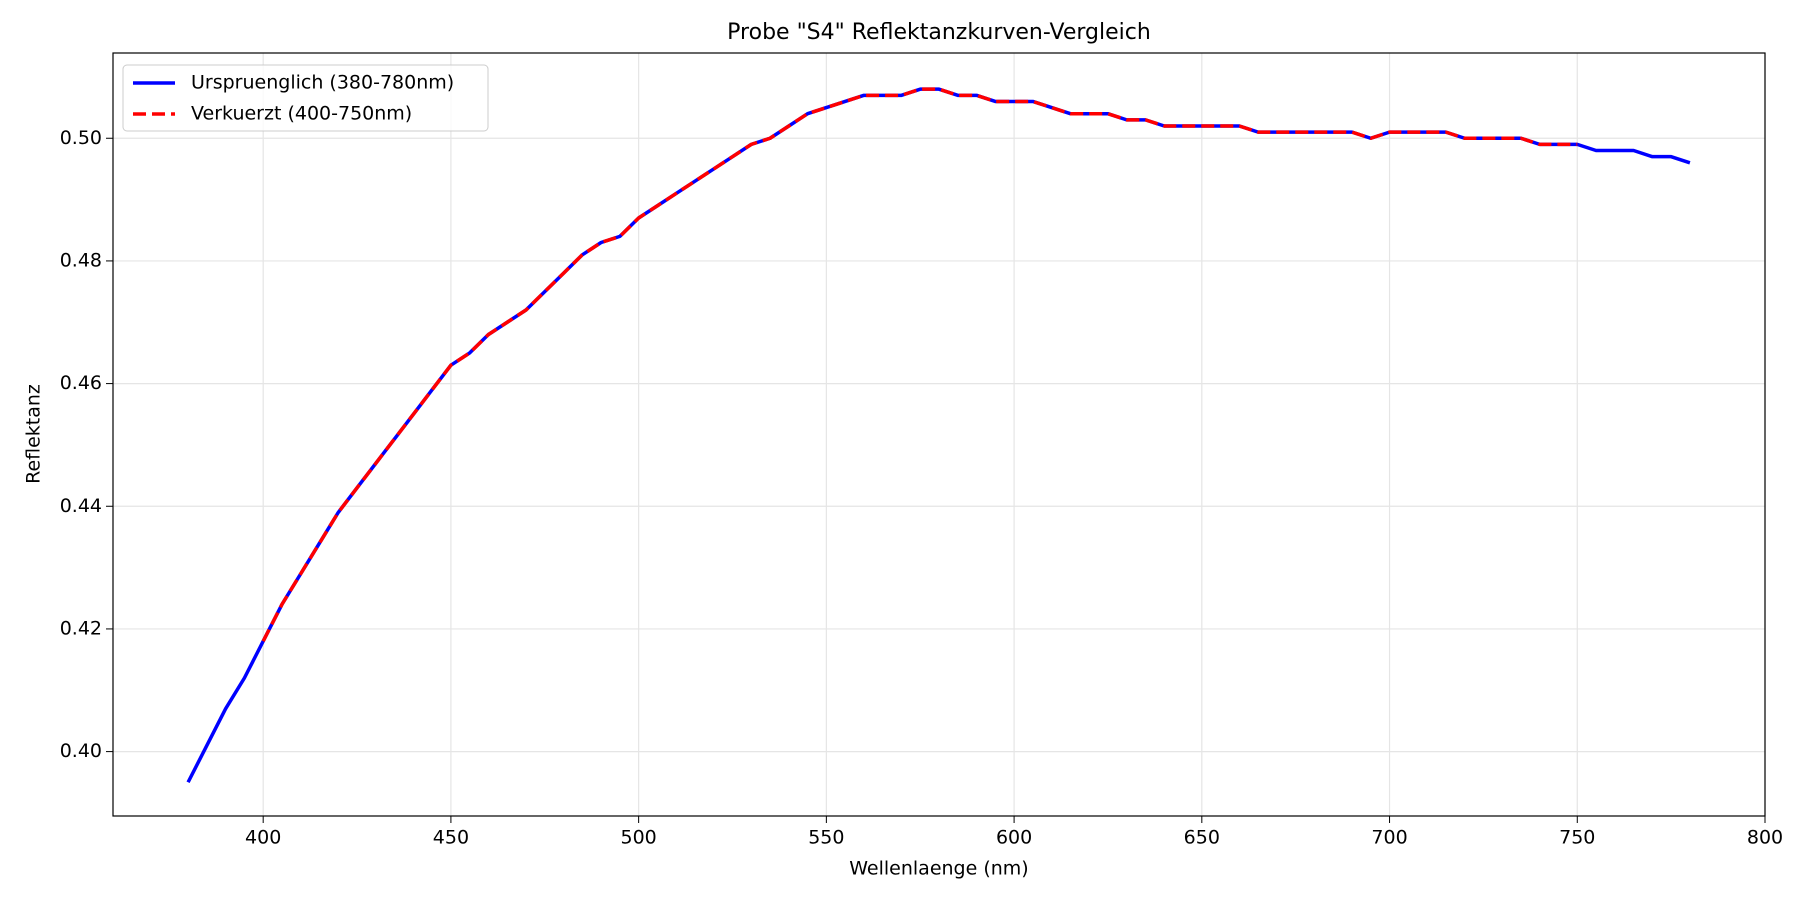 This screenshot has width=1800, height=900. I want to click on y-tick-label: 0.44, so click(81, 506).